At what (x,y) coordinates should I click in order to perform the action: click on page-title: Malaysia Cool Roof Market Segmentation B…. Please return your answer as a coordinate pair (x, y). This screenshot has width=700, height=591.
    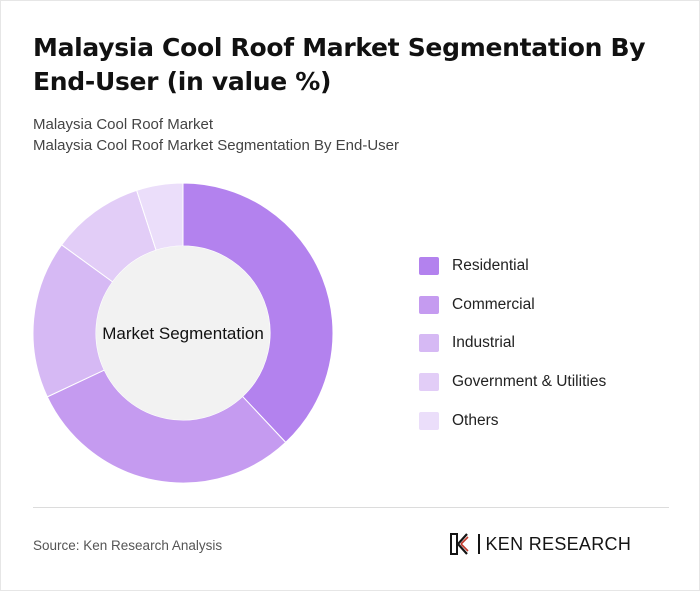
    Looking at the image, I should click on (339, 64).